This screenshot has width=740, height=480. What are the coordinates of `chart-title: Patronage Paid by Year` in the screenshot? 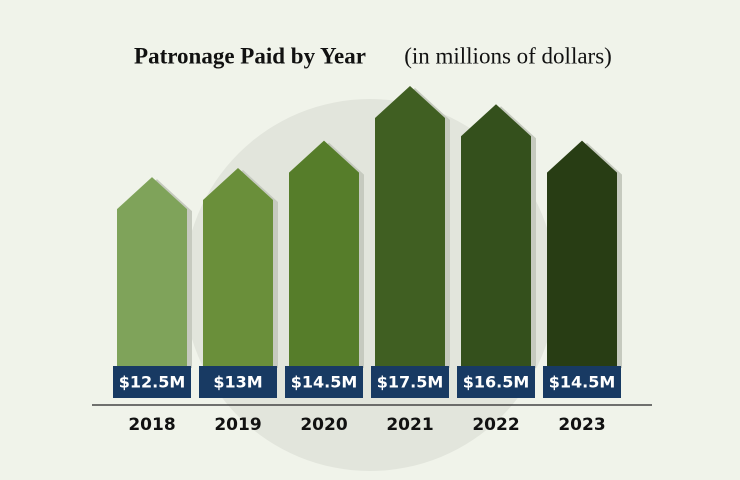 It's located at (250, 55).